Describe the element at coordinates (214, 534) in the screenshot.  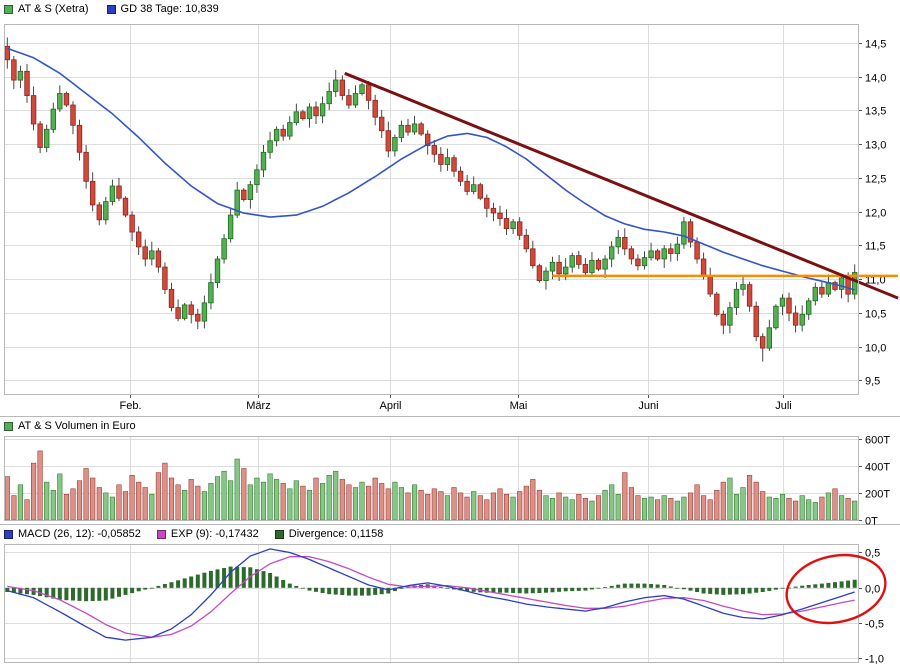
I see `legend-exp-label: EXP (9): -0,17432` at that location.